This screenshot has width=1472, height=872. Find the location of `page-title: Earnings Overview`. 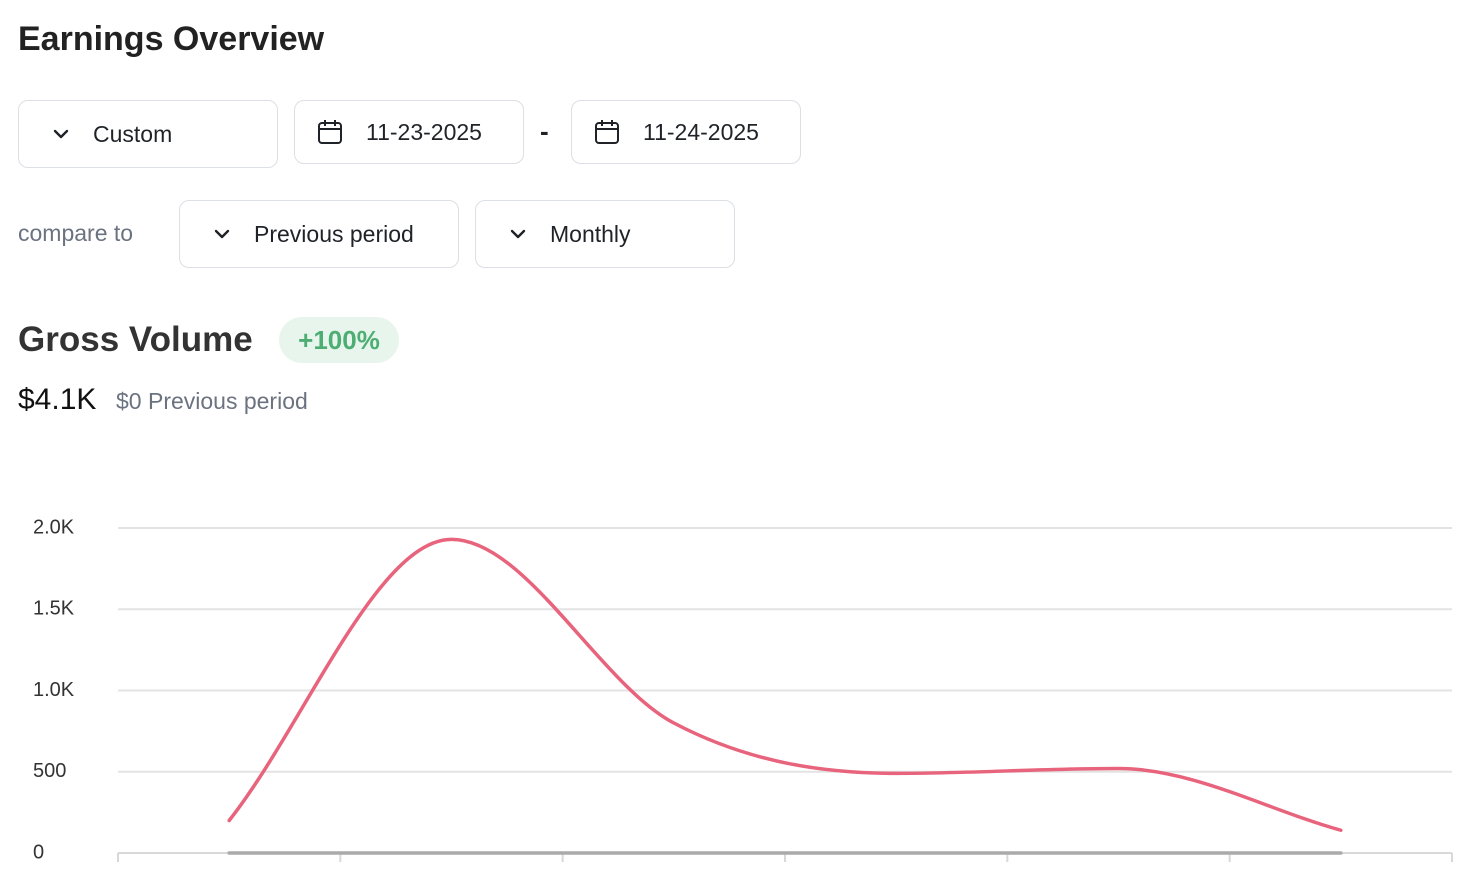

page-title: Earnings Overview is located at coordinates (171, 39).